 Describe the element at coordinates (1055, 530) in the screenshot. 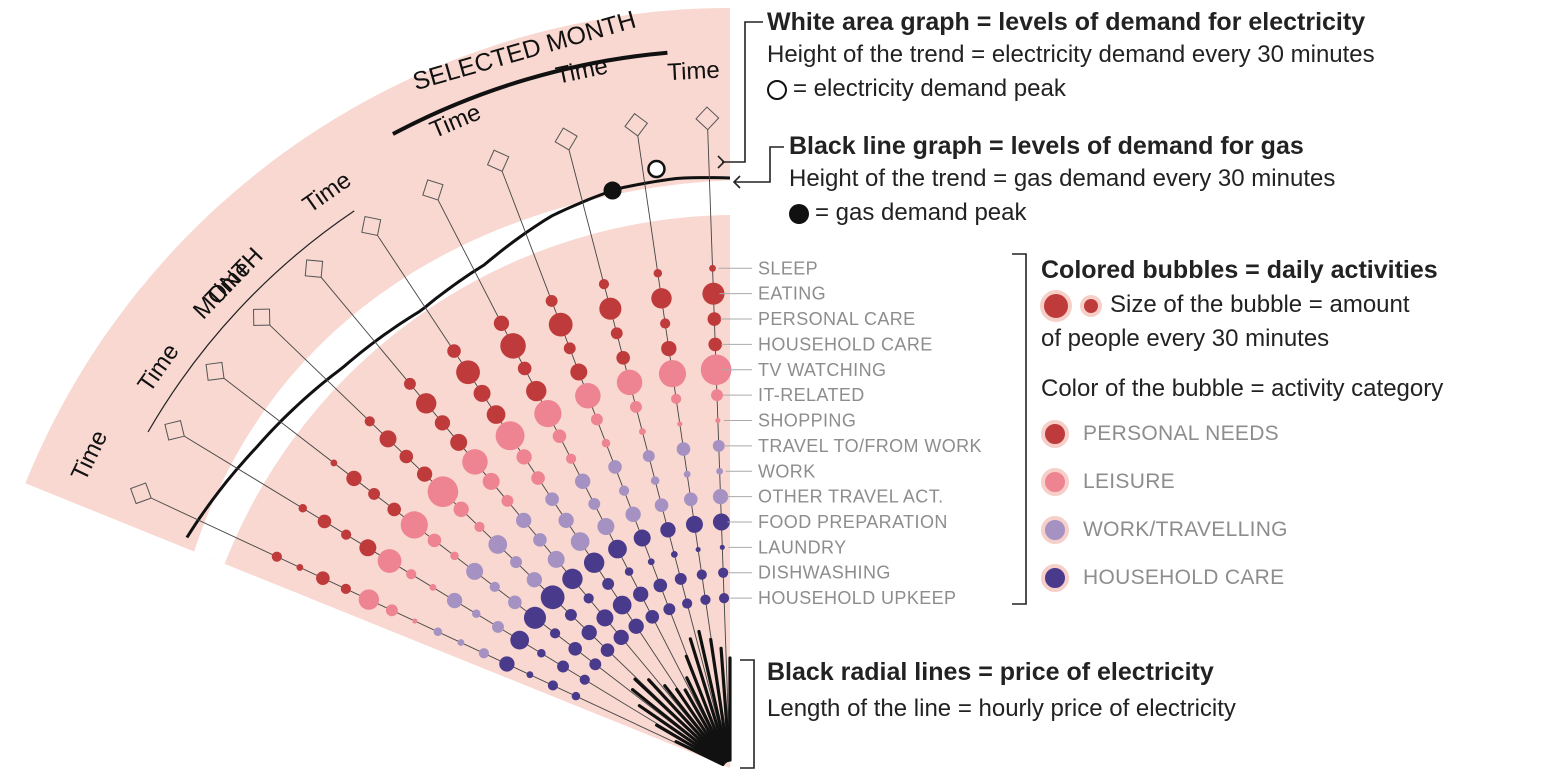

I see `work-travelling-swatch-icon` at that location.